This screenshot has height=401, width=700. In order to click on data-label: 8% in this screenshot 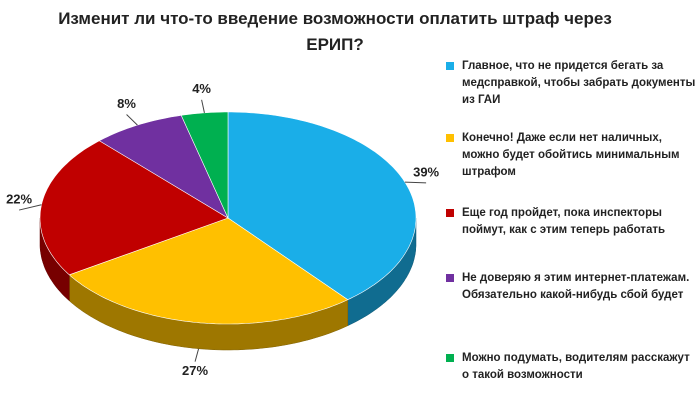, I will do `click(126, 103)`.